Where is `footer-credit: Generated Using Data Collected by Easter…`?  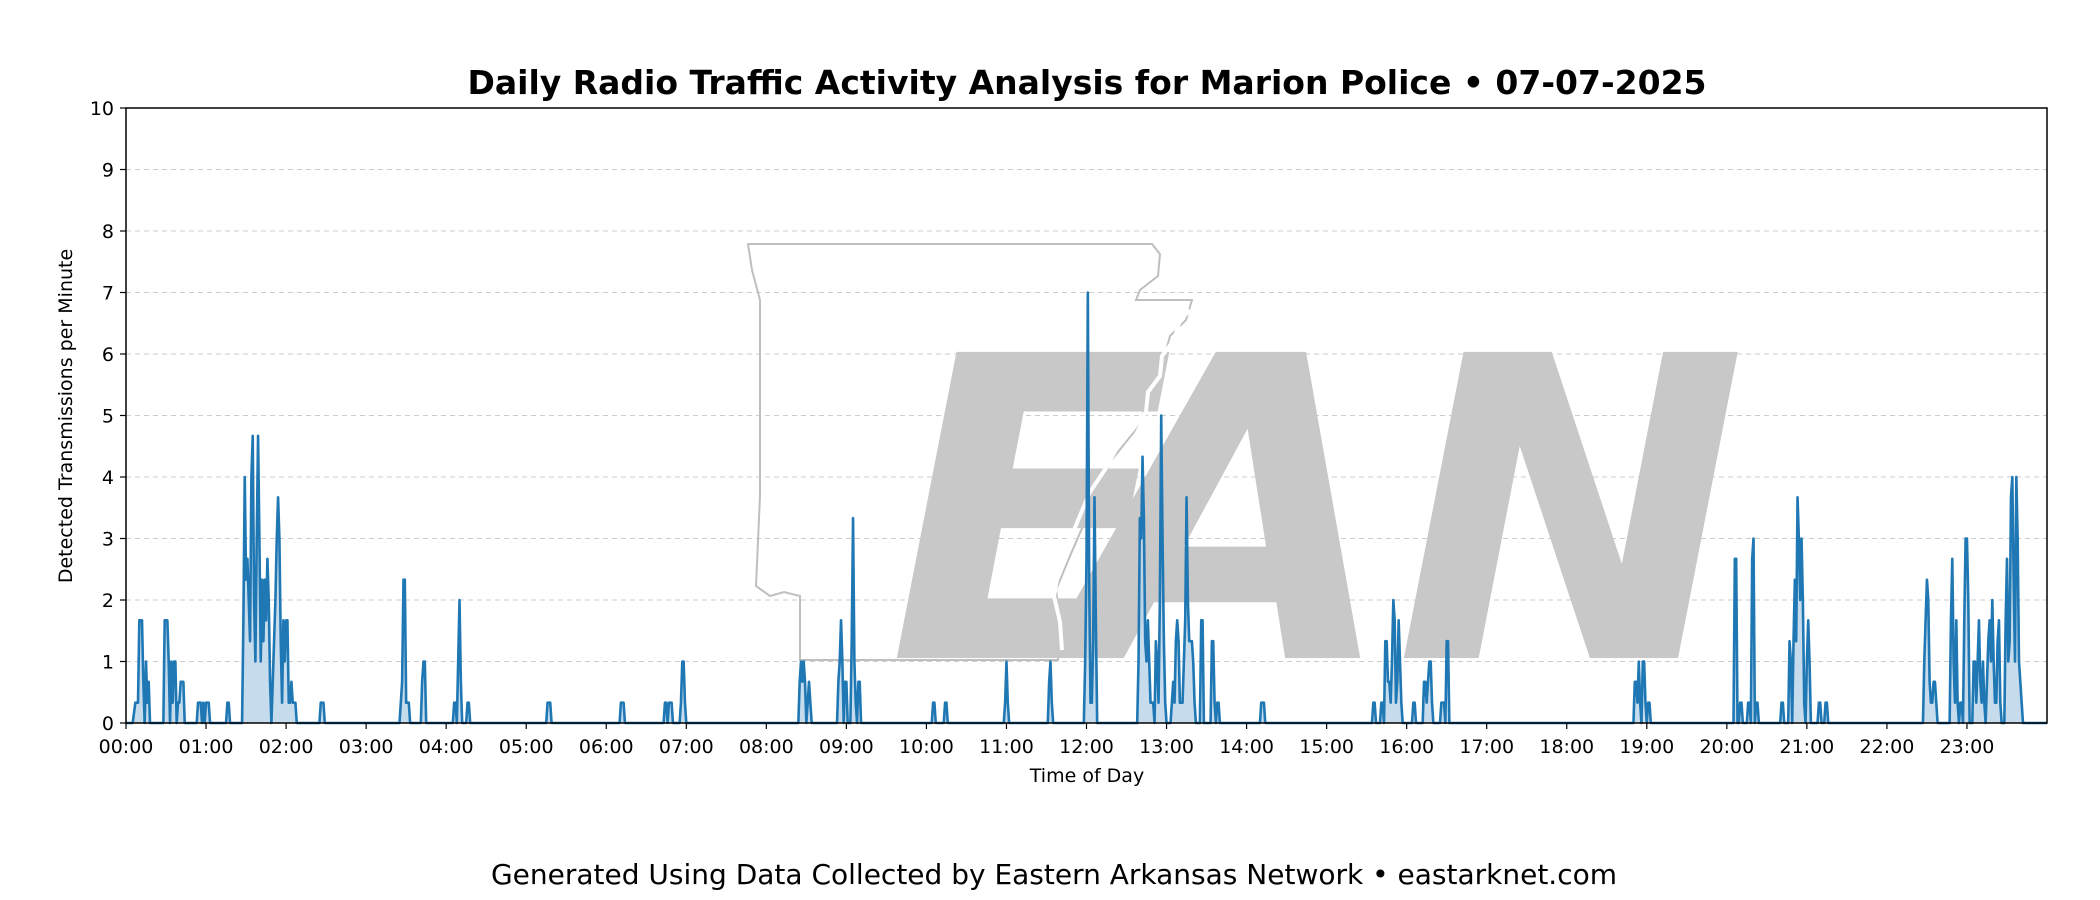
footer-credit: Generated Using Data Collected by Easter… is located at coordinates (1054, 874).